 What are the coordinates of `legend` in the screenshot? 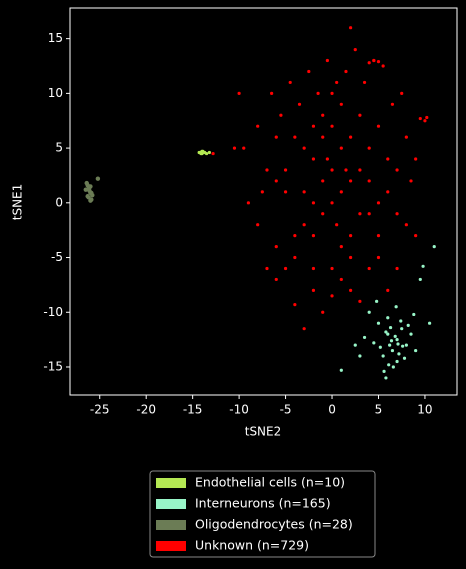 It's located at (262, 514).